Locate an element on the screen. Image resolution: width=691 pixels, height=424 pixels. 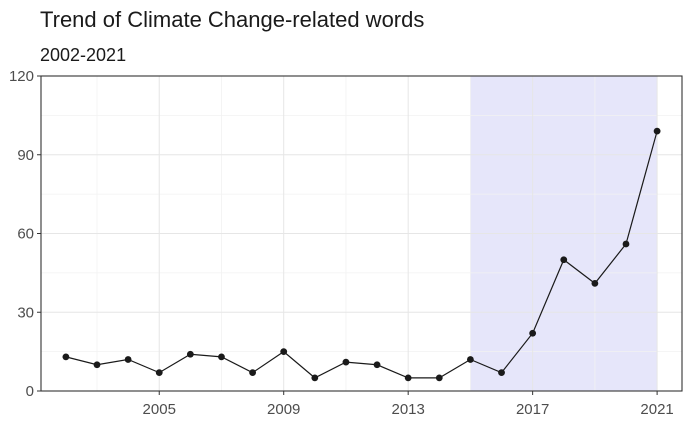
x-tick-label: 2005 is located at coordinates (159, 409).